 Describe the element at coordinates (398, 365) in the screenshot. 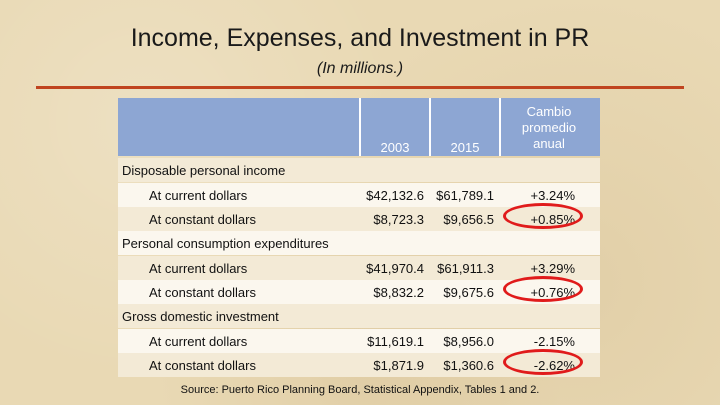

I see `value-2003: $1,871.9` at that location.